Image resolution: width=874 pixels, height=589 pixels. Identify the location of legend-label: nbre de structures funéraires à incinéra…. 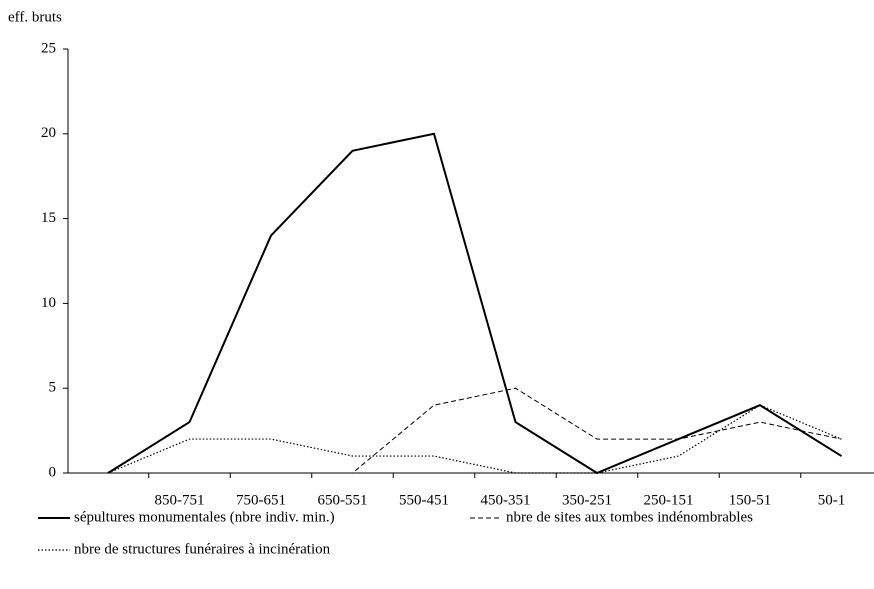
(202, 549).